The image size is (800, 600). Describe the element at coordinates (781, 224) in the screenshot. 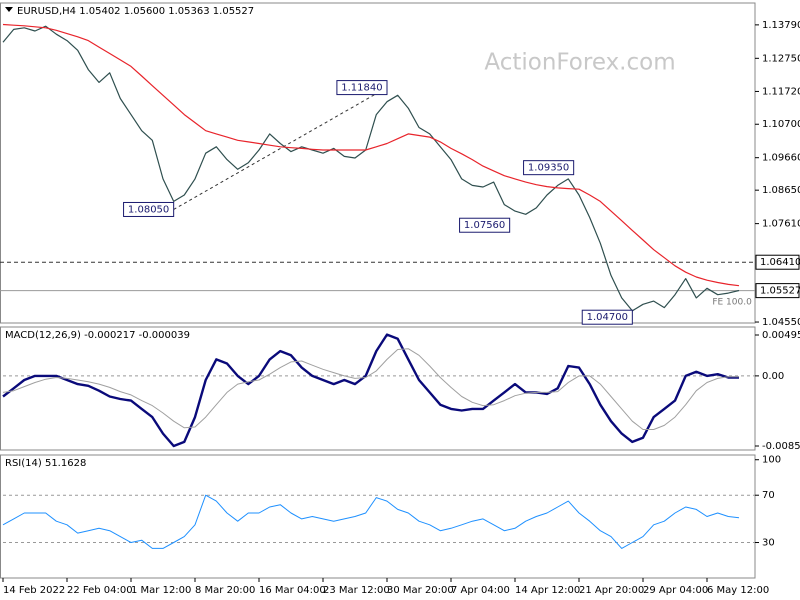

I see `y-tick-label: 1.07610` at that location.